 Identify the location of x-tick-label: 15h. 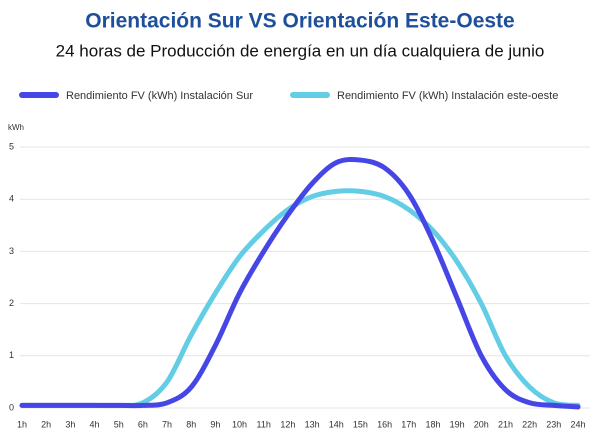
(360, 424).